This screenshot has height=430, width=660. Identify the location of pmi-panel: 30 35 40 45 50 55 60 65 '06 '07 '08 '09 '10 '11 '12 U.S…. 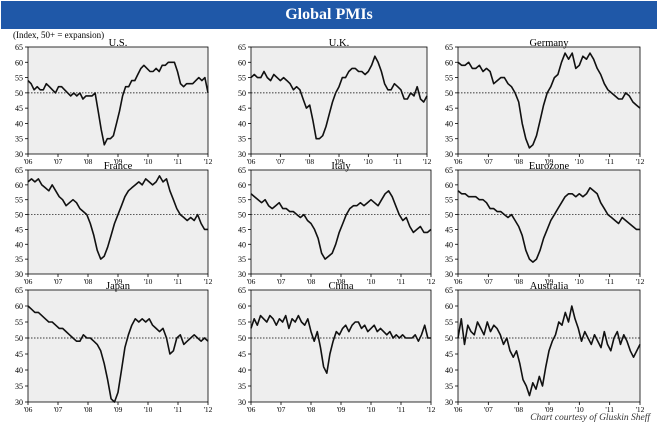
(114, 102).